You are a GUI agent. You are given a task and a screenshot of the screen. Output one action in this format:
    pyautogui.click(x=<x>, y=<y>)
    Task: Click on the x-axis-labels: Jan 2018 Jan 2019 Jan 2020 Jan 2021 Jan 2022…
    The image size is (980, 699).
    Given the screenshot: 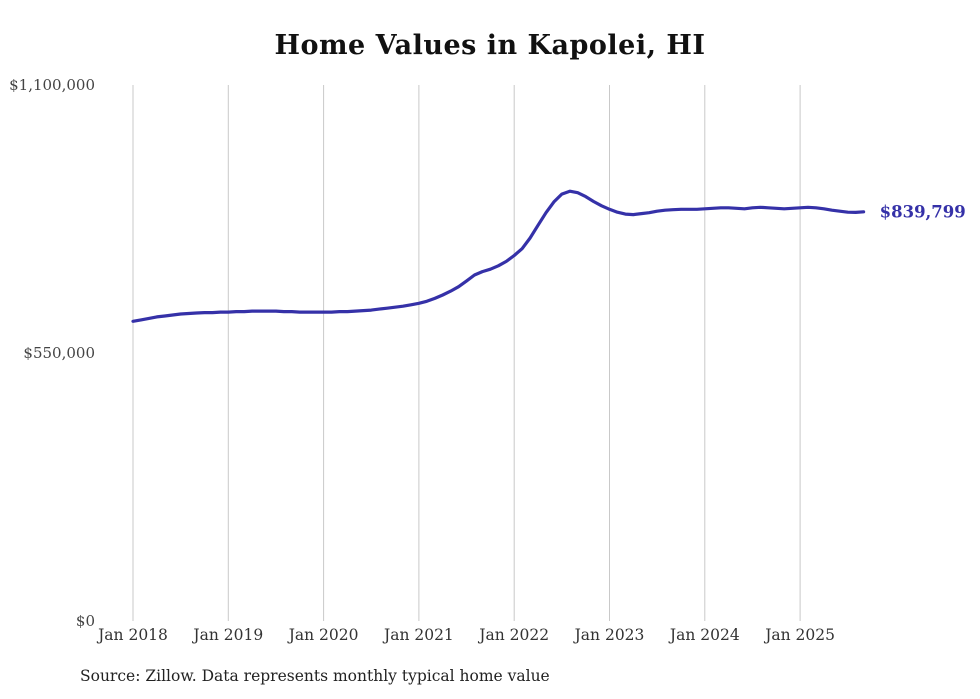 What is the action you would take?
    pyautogui.click(x=490, y=639)
    